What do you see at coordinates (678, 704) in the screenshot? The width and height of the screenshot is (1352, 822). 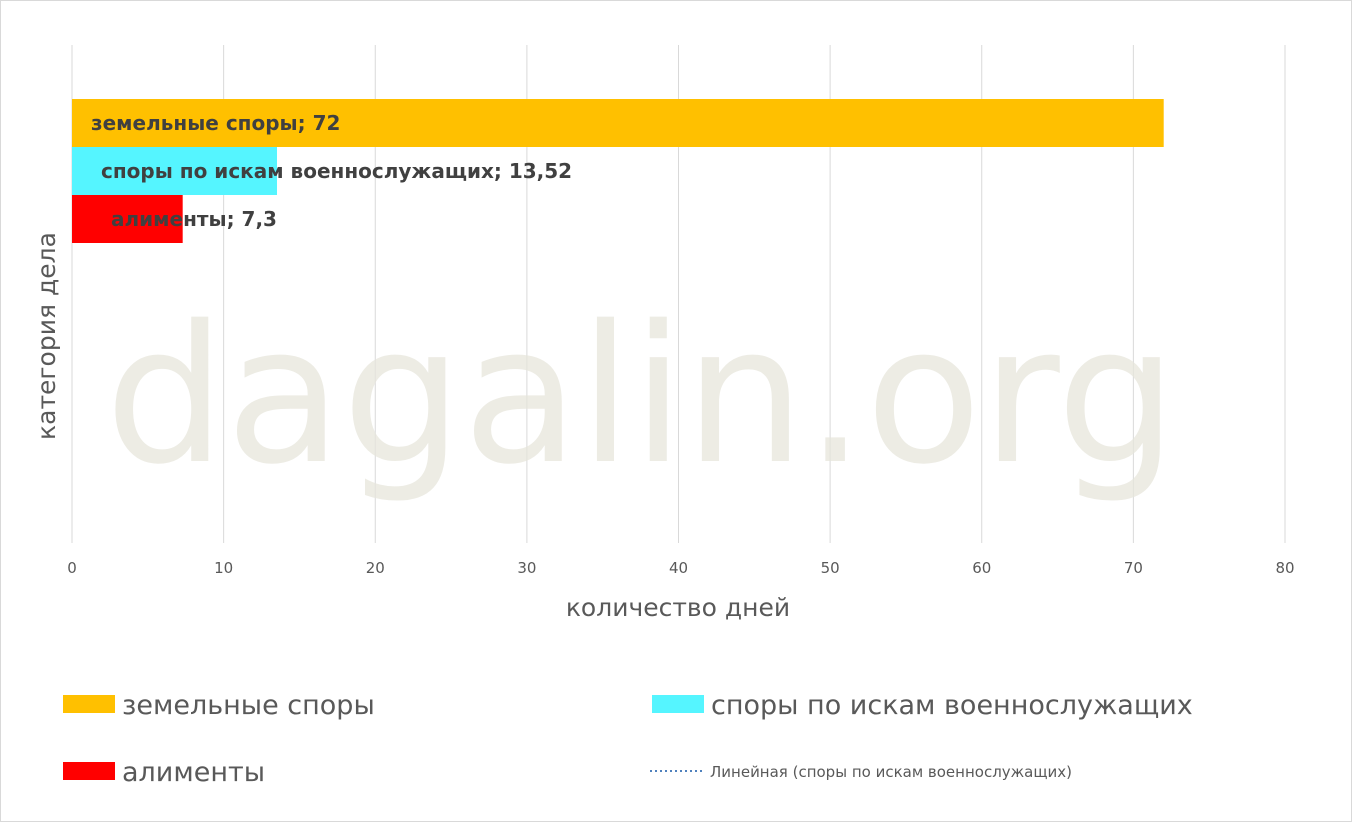 I see `legend-swatch-military-claims` at bounding box center [678, 704].